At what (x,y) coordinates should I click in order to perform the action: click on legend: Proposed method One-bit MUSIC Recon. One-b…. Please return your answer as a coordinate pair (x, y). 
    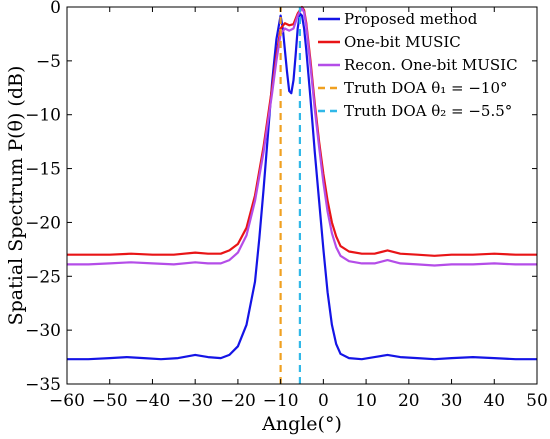
    Looking at the image, I should click on (418, 65).